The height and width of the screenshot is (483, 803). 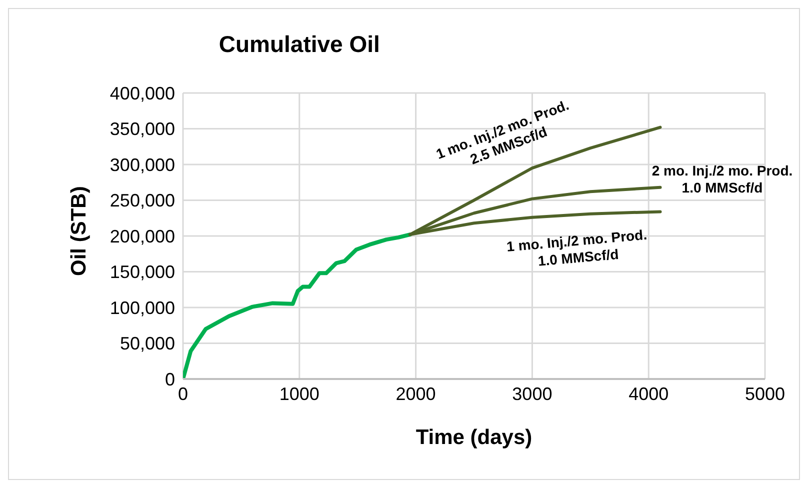 What do you see at coordinates (147, 344) in the screenshot?
I see `y-tick-label: 50,000` at bounding box center [147, 344].